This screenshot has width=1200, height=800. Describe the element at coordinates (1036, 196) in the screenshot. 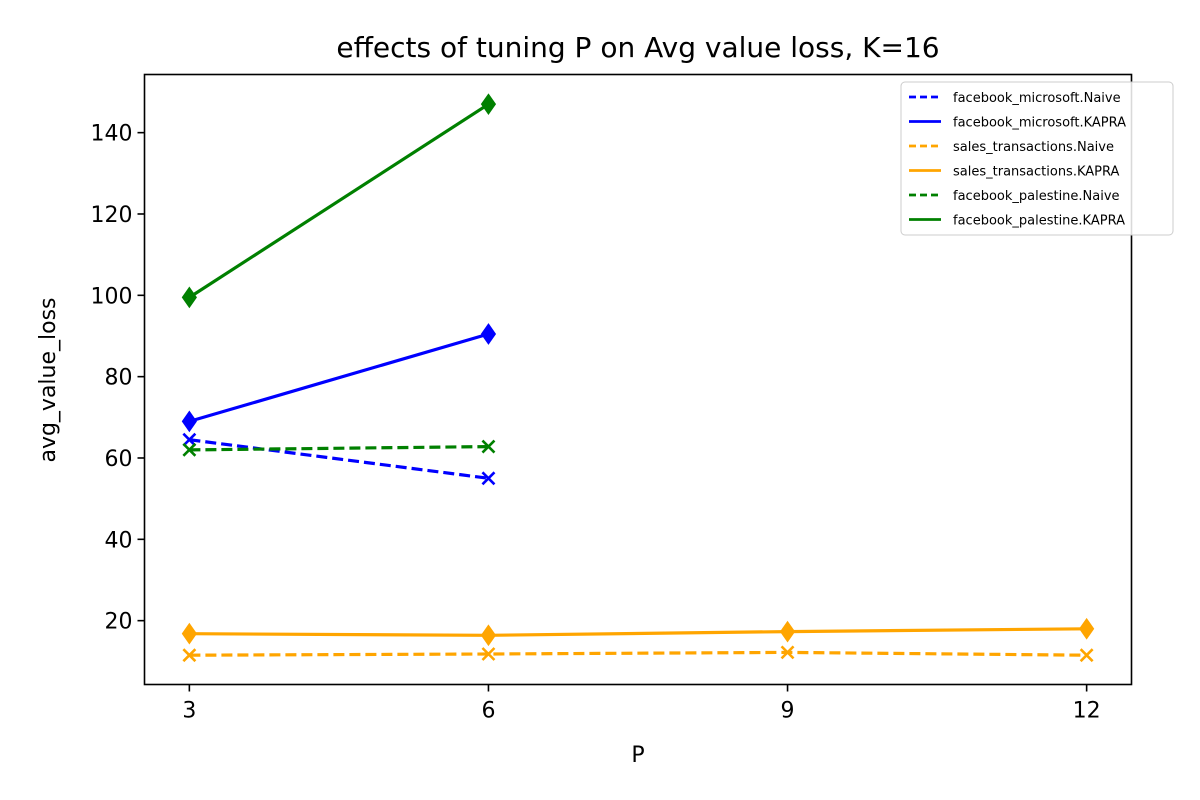

I see `legend-entry-label: facebook_palestine.Naive` at that location.